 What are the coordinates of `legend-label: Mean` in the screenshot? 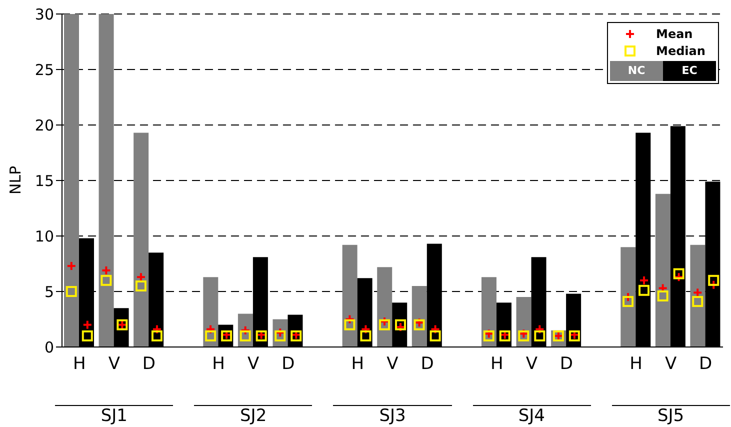 It's located at (674, 33).